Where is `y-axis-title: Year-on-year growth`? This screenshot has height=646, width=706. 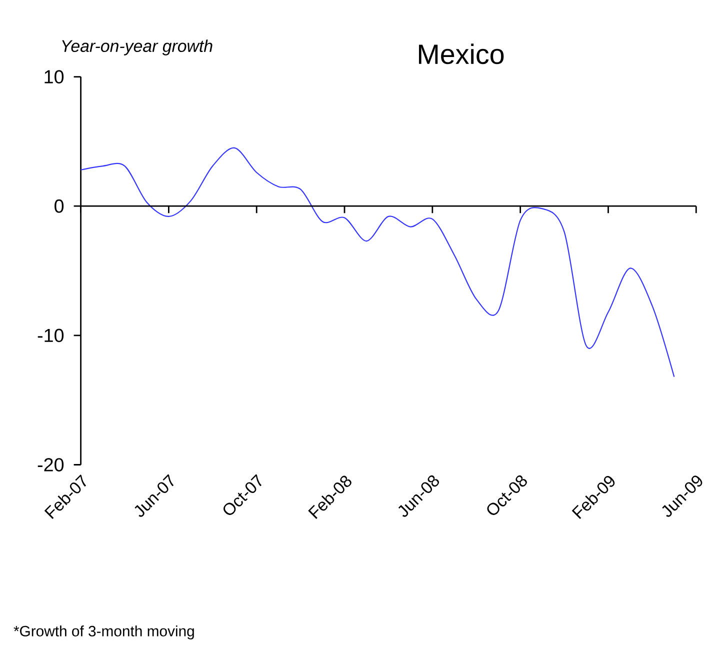
y-axis-title: Year-on-year growth is located at coordinates (137, 48).